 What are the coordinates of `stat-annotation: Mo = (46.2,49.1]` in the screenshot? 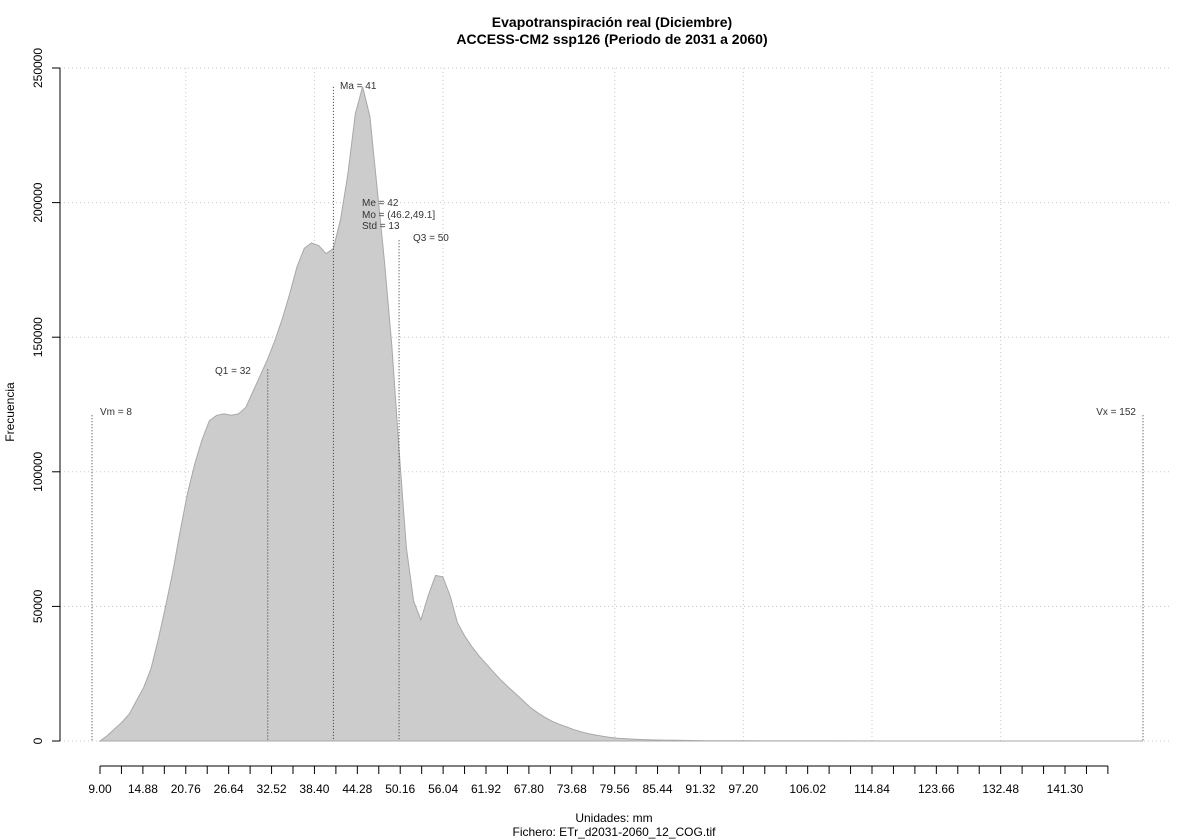 It's located at (398, 215).